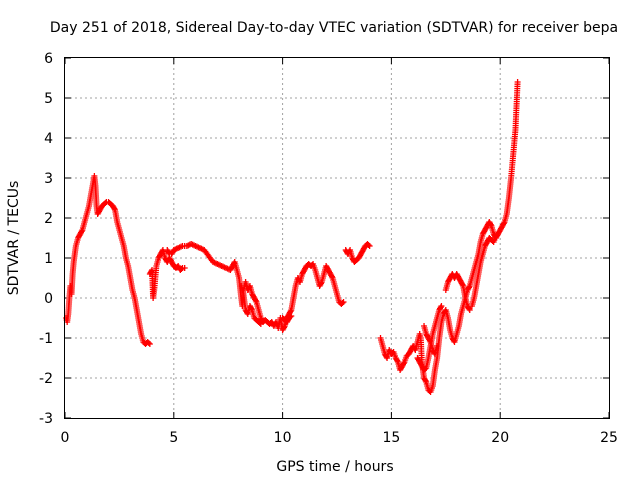 This screenshot has height=480, width=640. What do you see at coordinates (48, 219) in the screenshot?
I see `y-tick-label: 2` at bounding box center [48, 219].